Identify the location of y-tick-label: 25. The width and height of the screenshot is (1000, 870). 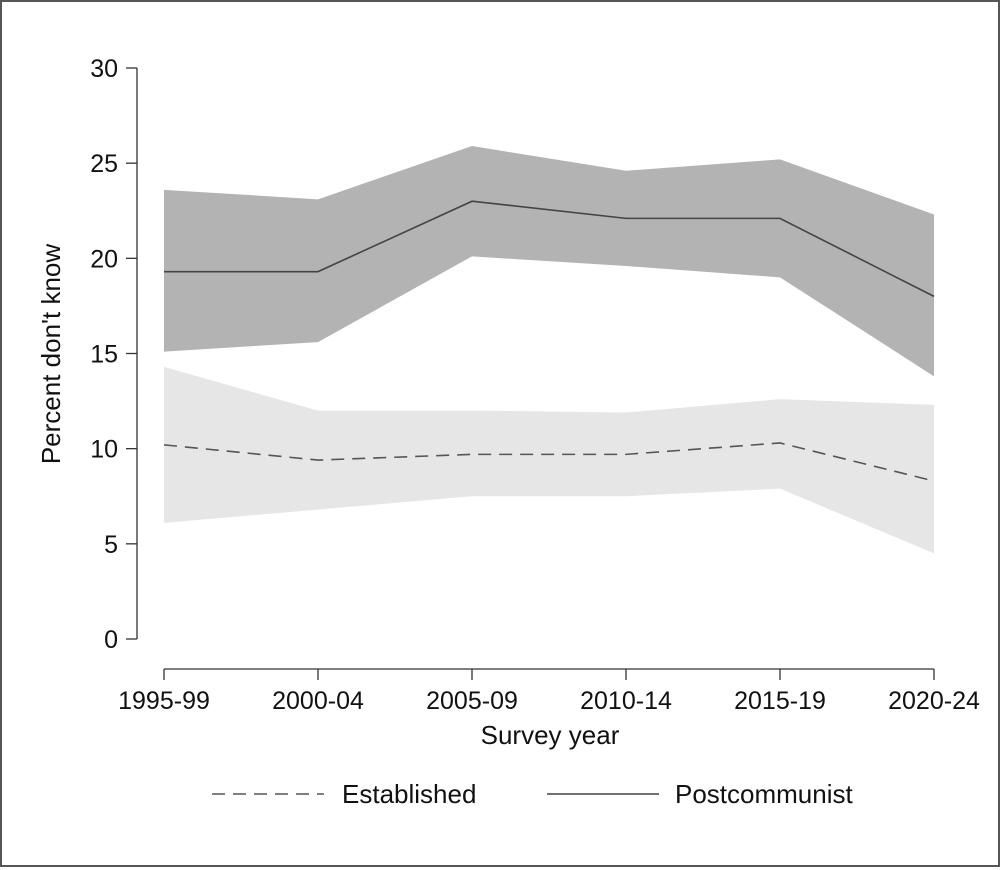
(104, 164).